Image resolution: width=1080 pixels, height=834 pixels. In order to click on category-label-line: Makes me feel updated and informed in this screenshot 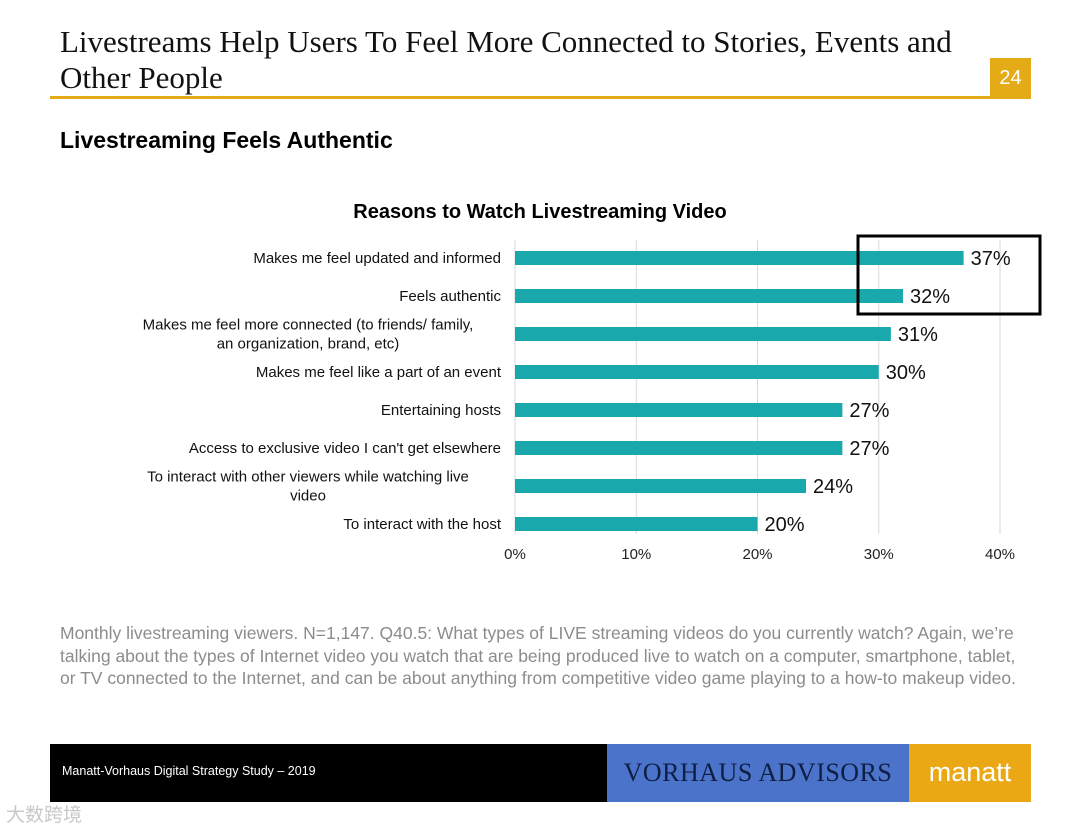, I will do `click(377, 258)`.